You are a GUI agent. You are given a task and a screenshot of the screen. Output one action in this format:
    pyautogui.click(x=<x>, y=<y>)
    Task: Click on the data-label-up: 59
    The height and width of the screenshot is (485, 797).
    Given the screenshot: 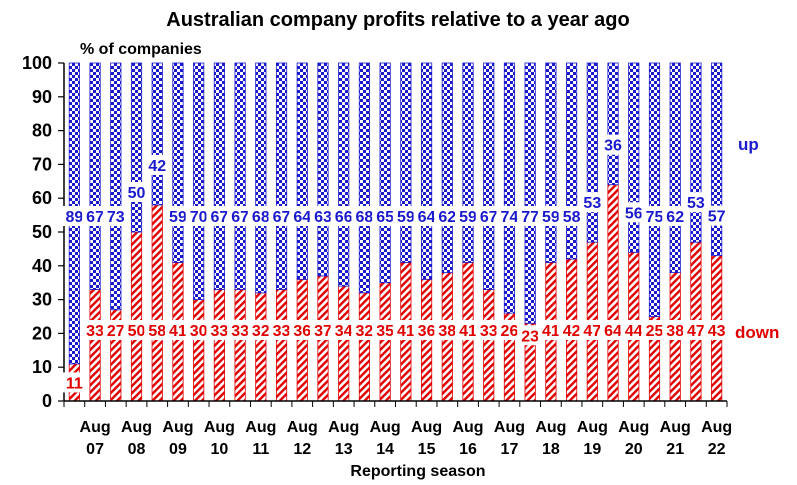 What is the action you would take?
    pyautogui.click(x=406, y=217)
    